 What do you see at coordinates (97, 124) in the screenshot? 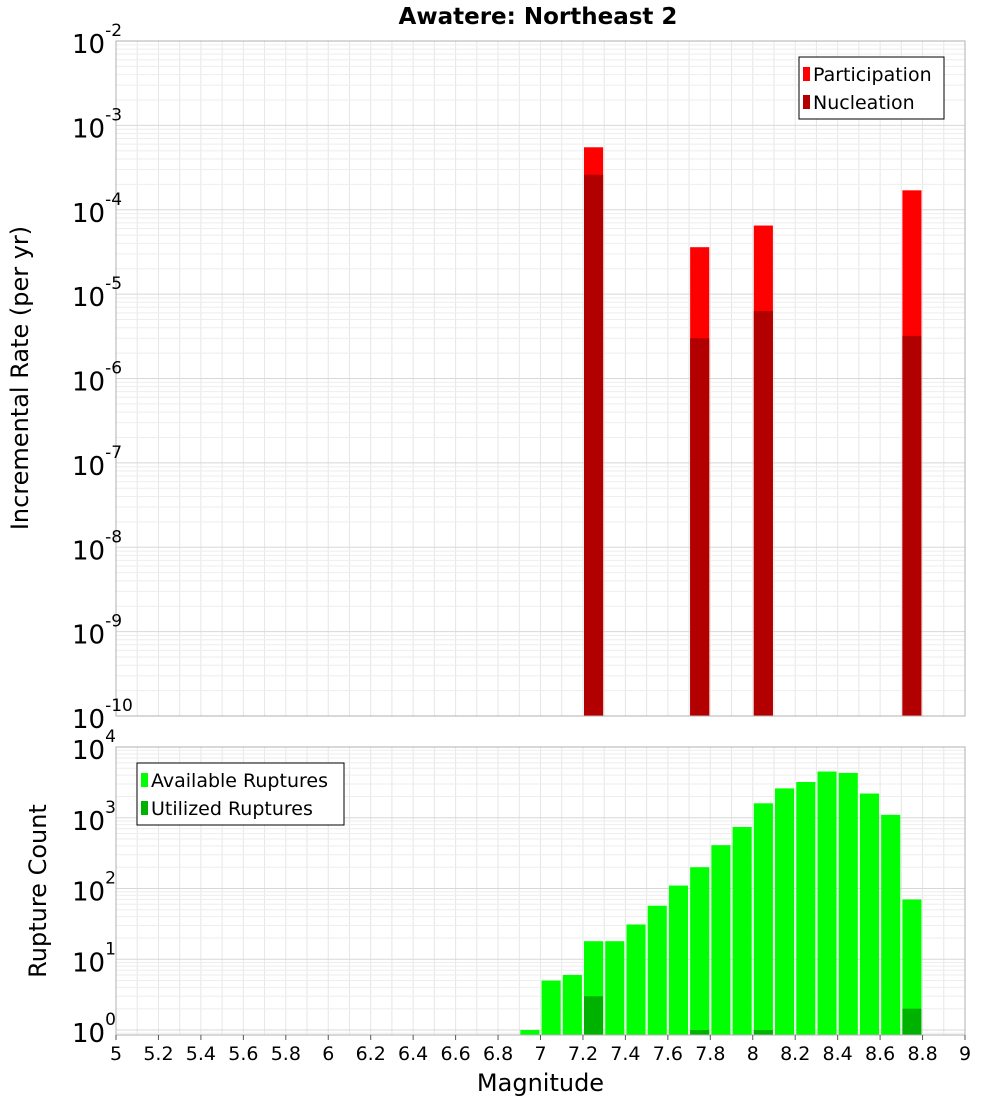
I see `y-tick-label: 10⁻³` at bounding box center [97, 124].